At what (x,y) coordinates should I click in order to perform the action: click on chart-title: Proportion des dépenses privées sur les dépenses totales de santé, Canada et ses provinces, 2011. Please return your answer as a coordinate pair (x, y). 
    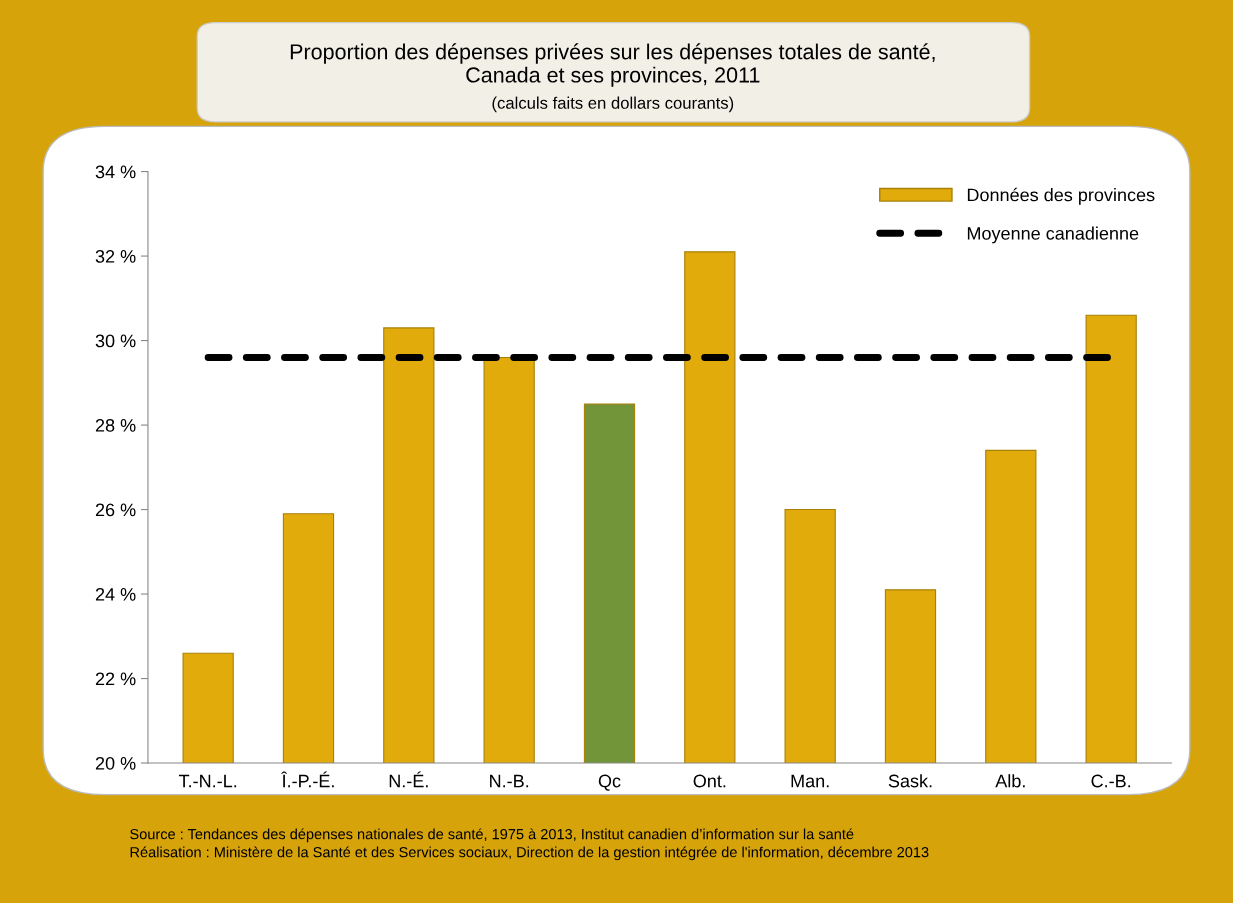
    Looking at the image, I should click on (612, 65).